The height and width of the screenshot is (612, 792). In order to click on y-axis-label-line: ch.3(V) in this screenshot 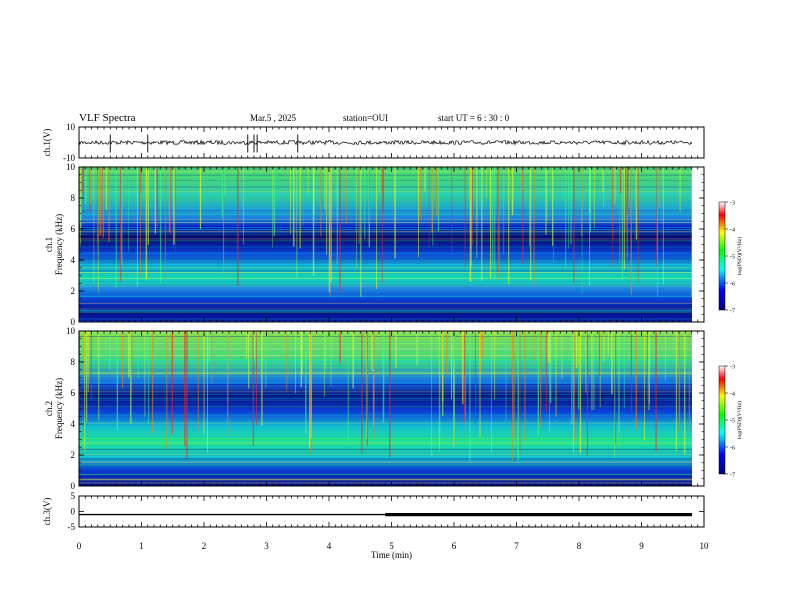, I will do `click(47, 512)`.